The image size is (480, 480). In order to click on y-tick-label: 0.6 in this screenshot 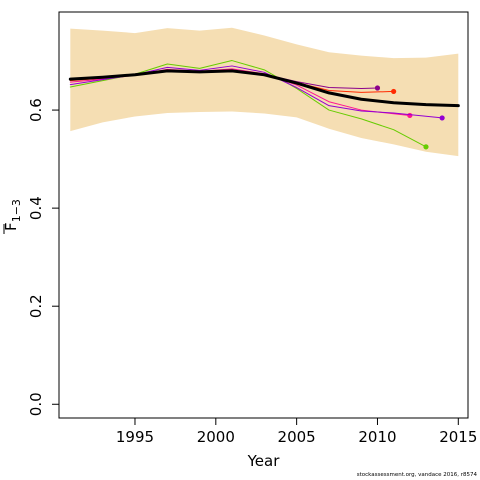, I will do `click(36, 110)`.